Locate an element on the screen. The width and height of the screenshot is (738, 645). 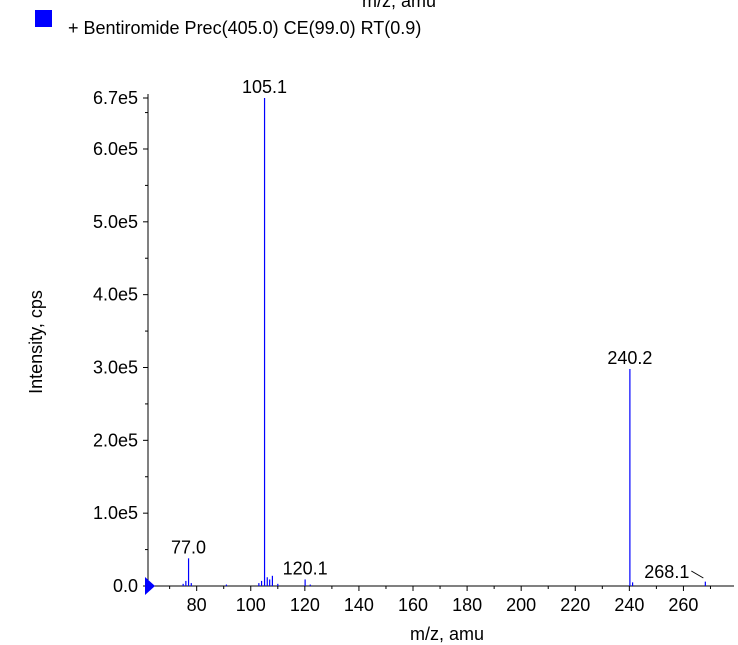
y-tick-label: 6.0e5 is located at coordinates (115, 149).